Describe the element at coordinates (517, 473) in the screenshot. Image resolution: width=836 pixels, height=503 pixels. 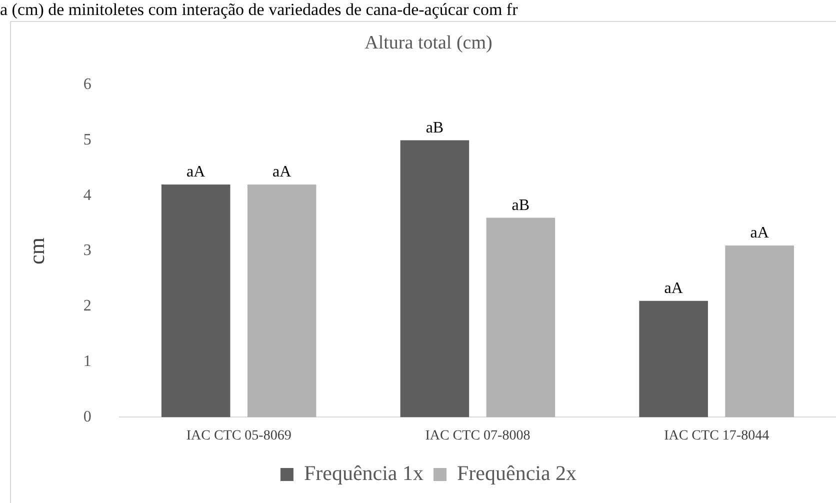
I see `legend-label: Frequência 2x` at that location.